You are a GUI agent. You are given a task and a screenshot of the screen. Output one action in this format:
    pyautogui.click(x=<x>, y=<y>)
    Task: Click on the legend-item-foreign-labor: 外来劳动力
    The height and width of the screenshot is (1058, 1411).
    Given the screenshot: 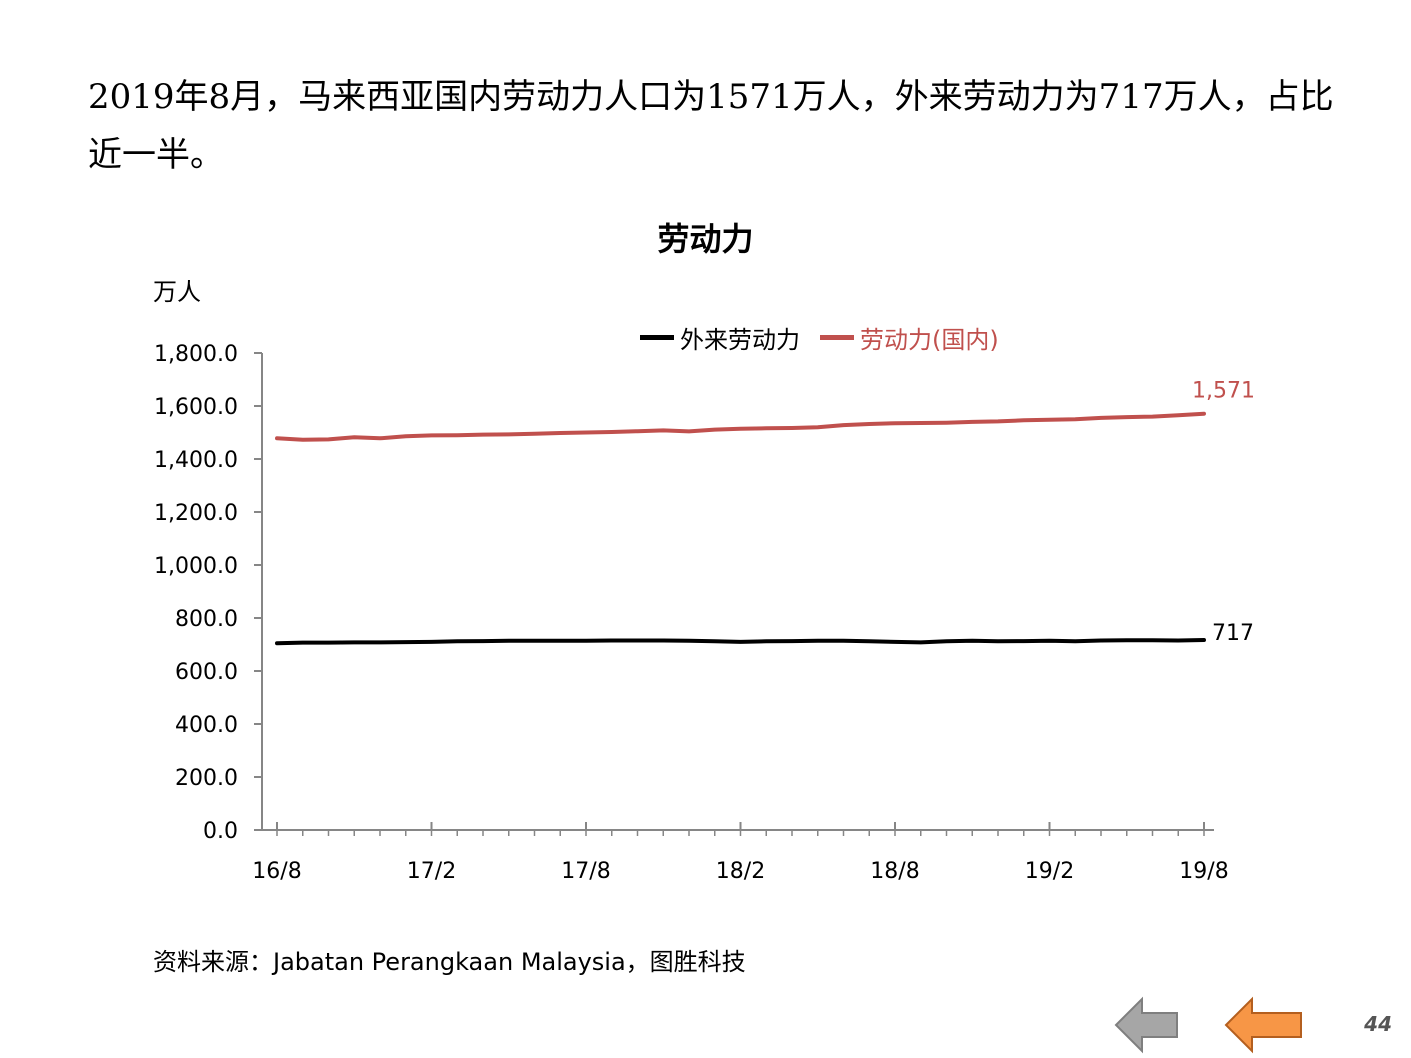 What is the action you would take?
    pyautogui.click(x=720, y=337)
    